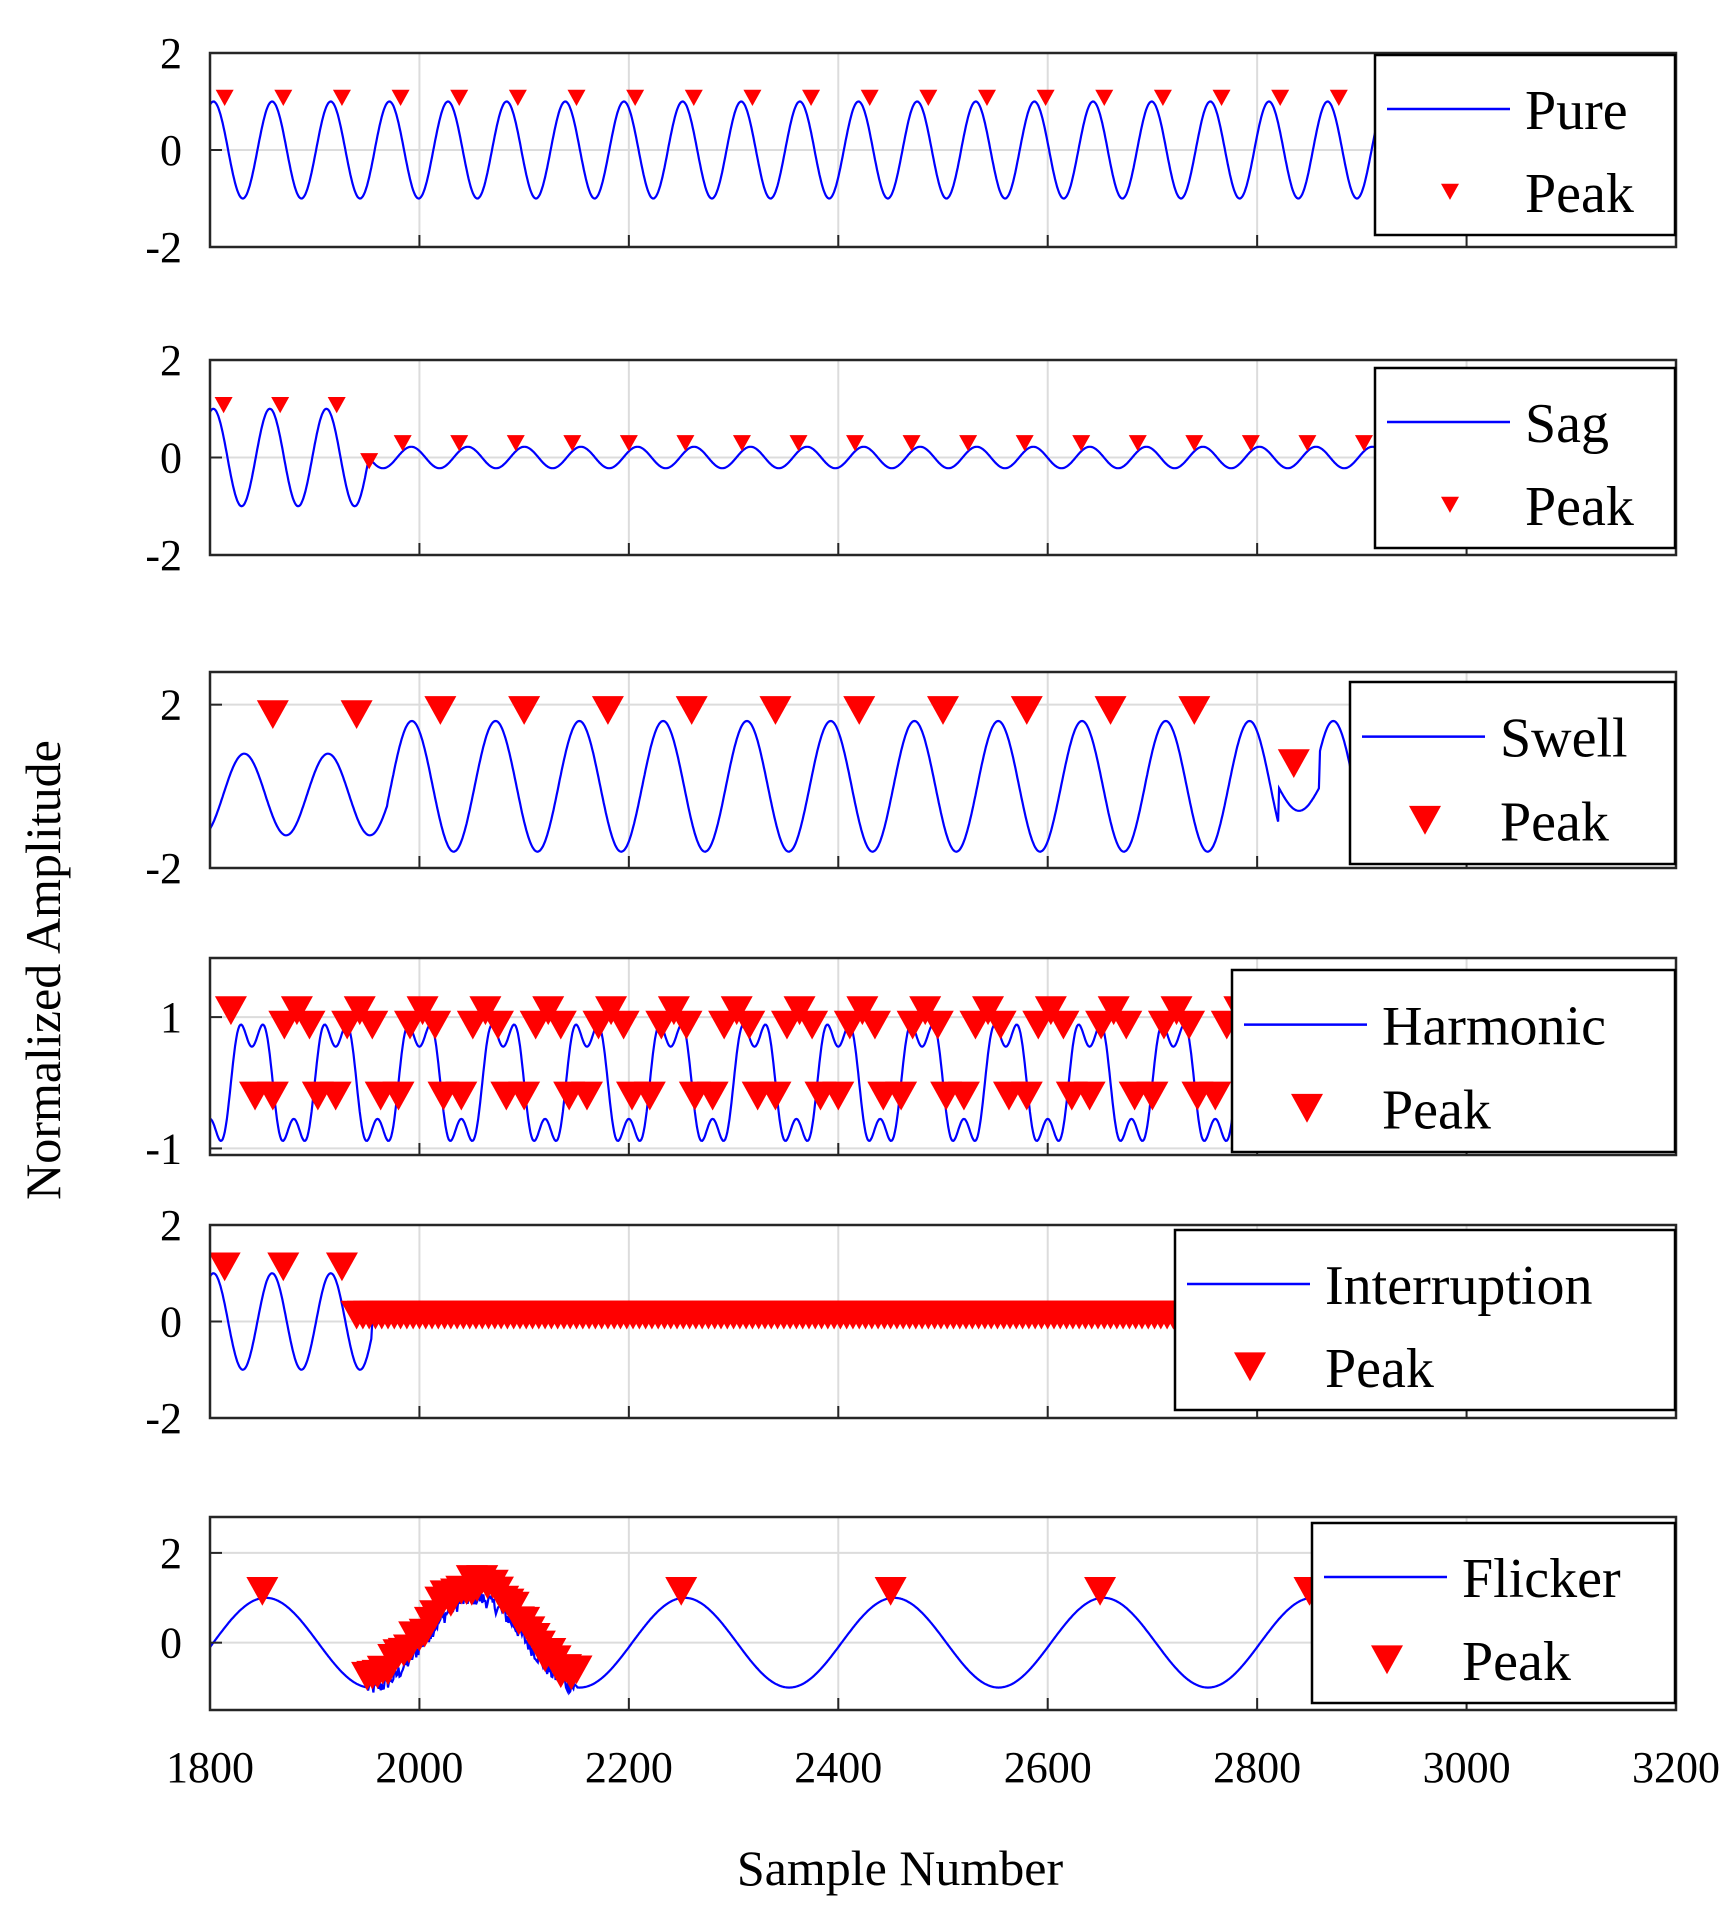  What do you see at coordinates (1567, 424) in the screenshot?
I see `legend-label-signal: Sag` at bounding box center [1567, 424].